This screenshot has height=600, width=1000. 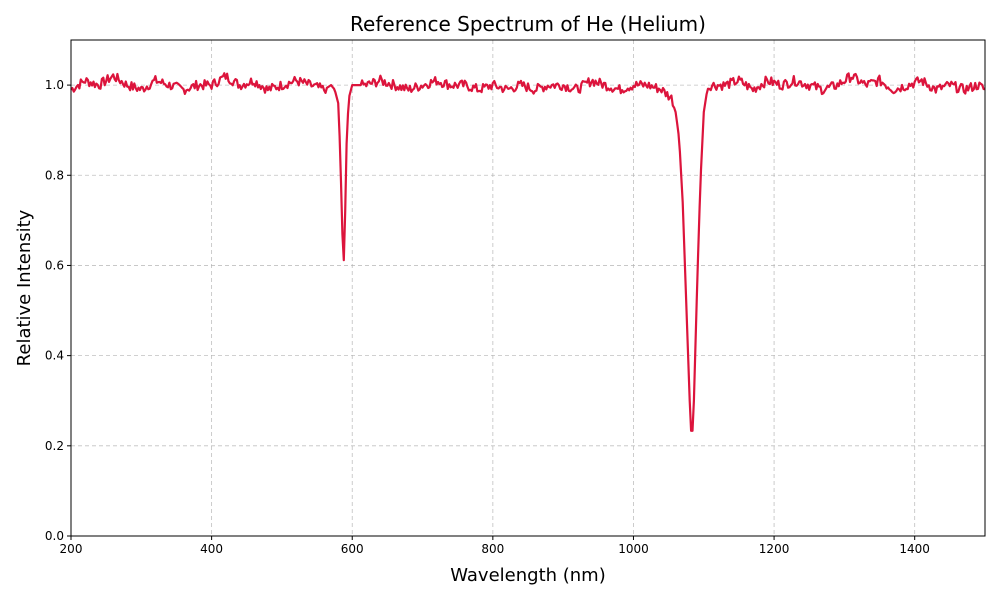 I want to click on x-tick-label: 400, so click(x=211, y=549).